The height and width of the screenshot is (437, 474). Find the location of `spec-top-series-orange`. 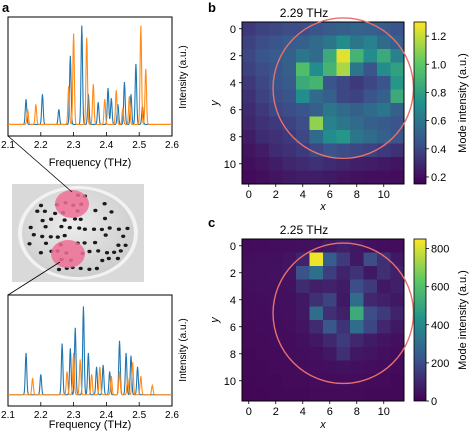

spec-top-series-orange is located at coordinates (90, 75).